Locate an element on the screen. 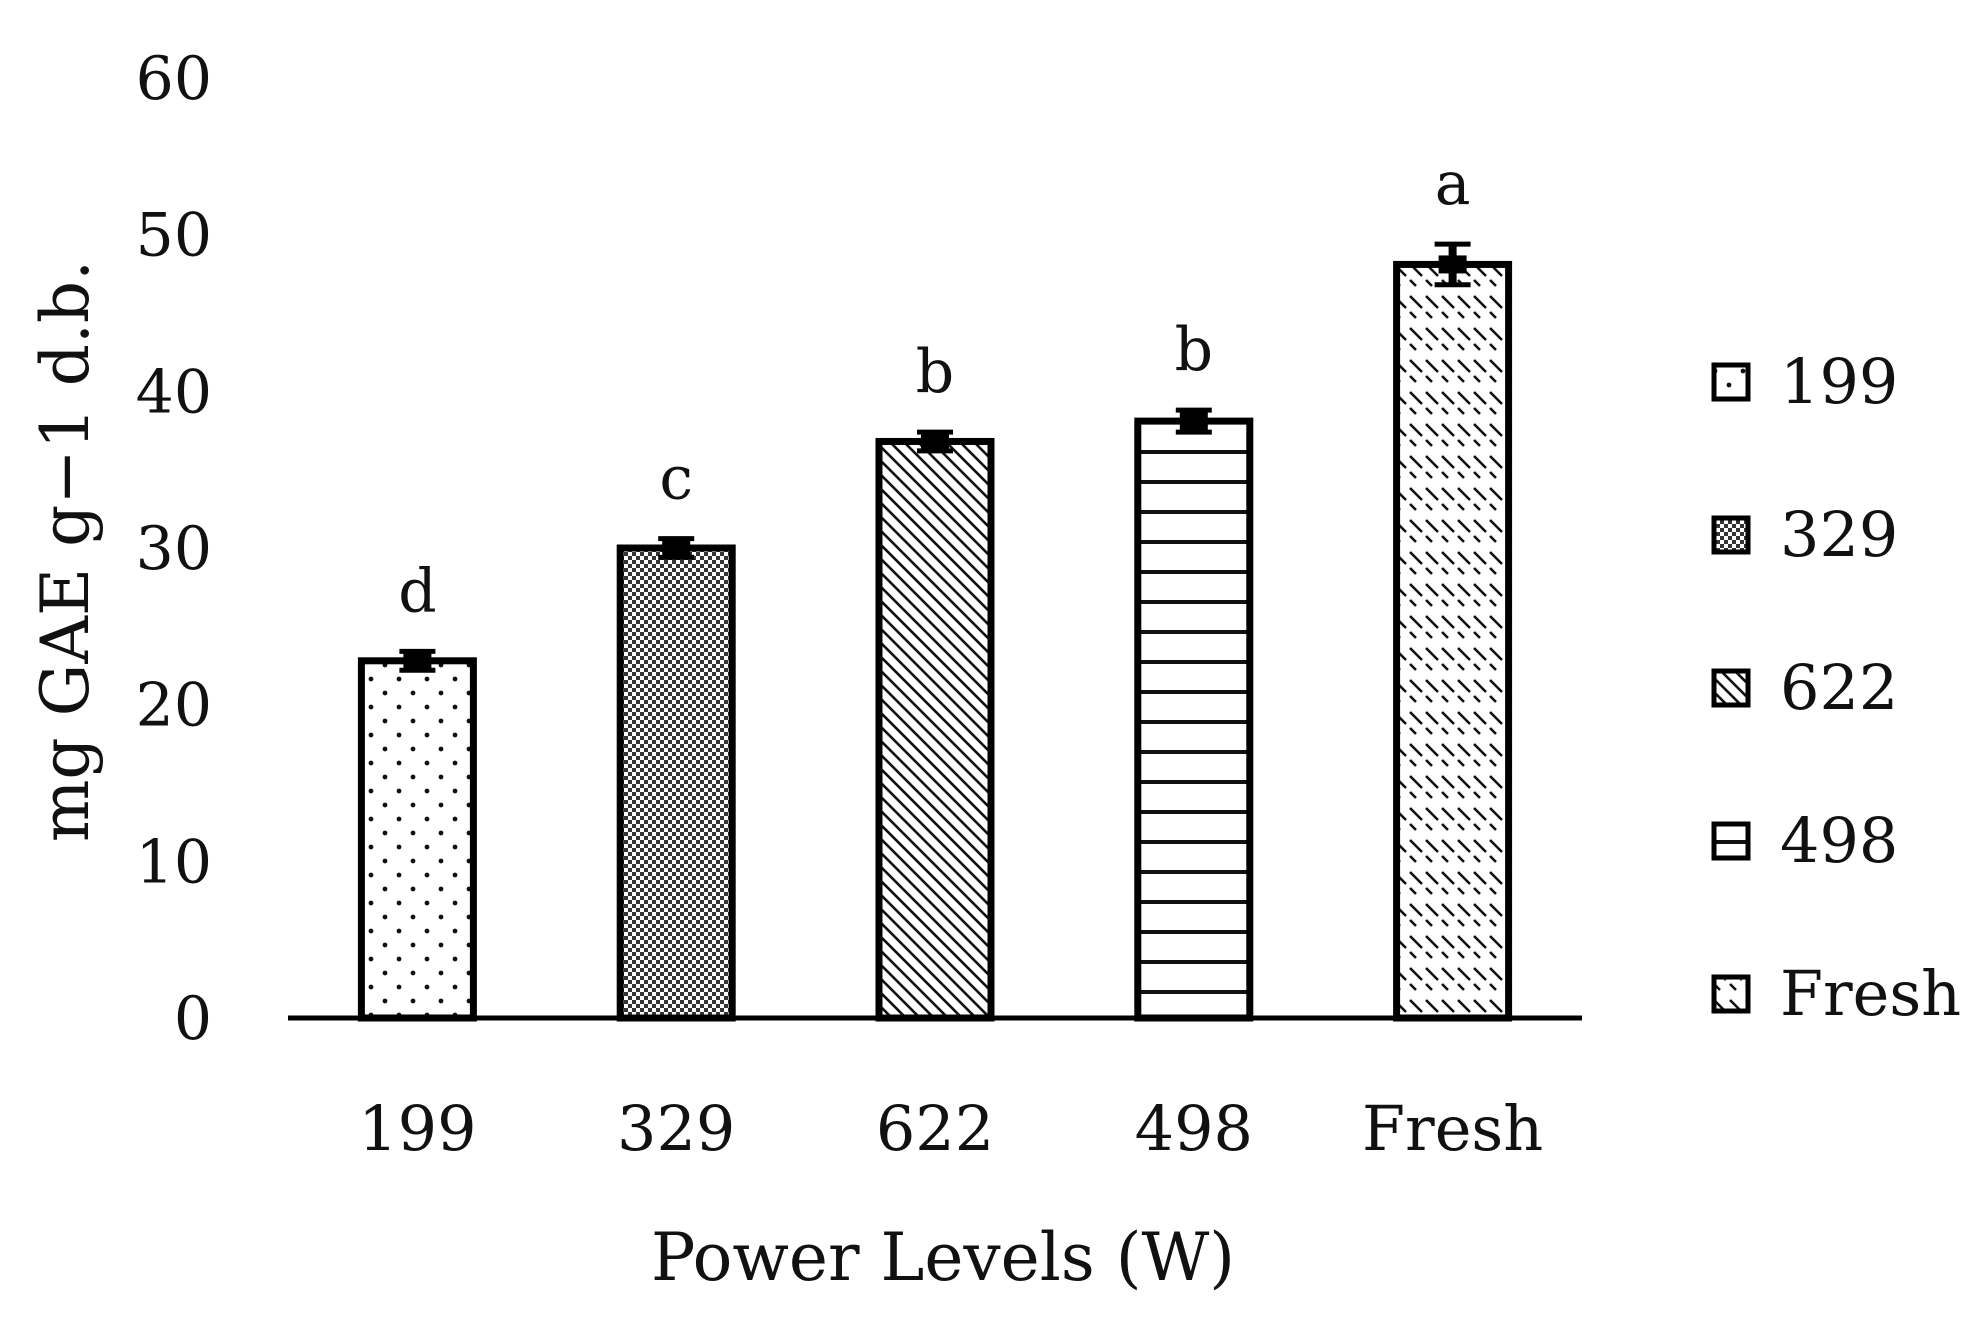 This screenshot has height=1322, width=1982. significance-label: a is located at coordinates (1453, 184).